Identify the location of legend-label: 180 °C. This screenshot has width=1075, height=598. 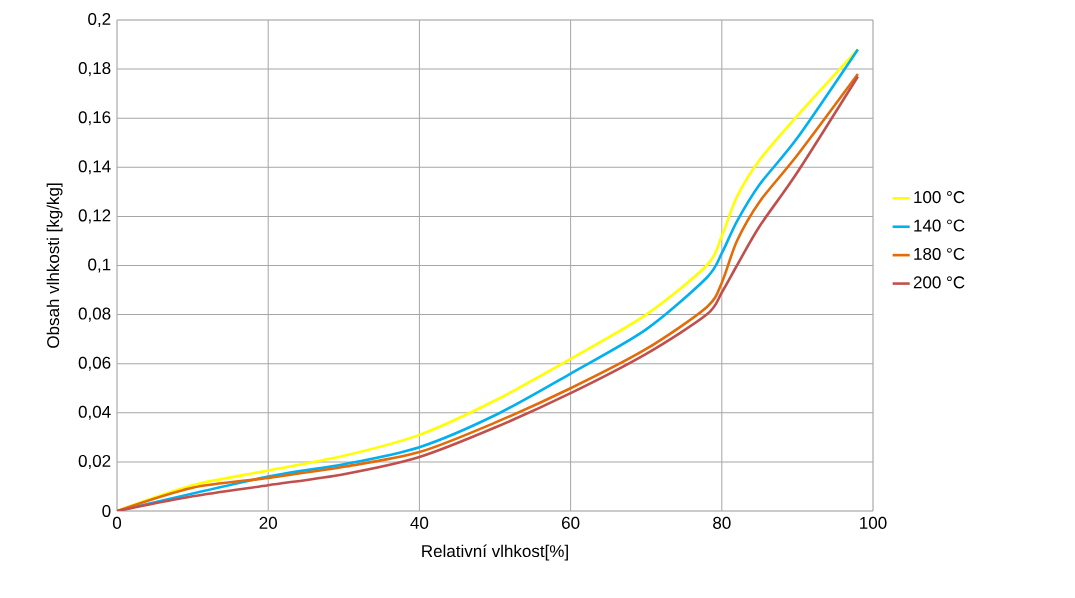
(939, 253).